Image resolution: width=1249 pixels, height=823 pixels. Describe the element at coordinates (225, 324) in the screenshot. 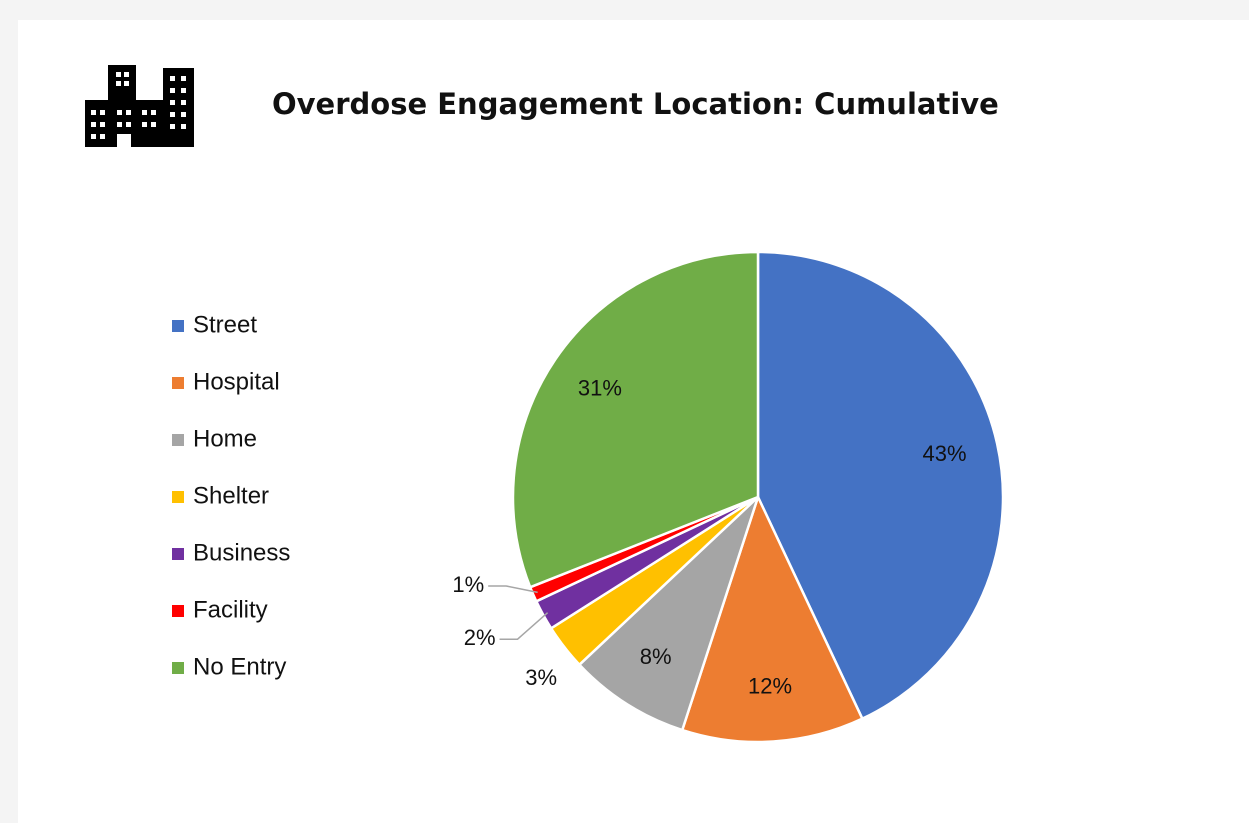

I see `legend-label: Street` at that location.